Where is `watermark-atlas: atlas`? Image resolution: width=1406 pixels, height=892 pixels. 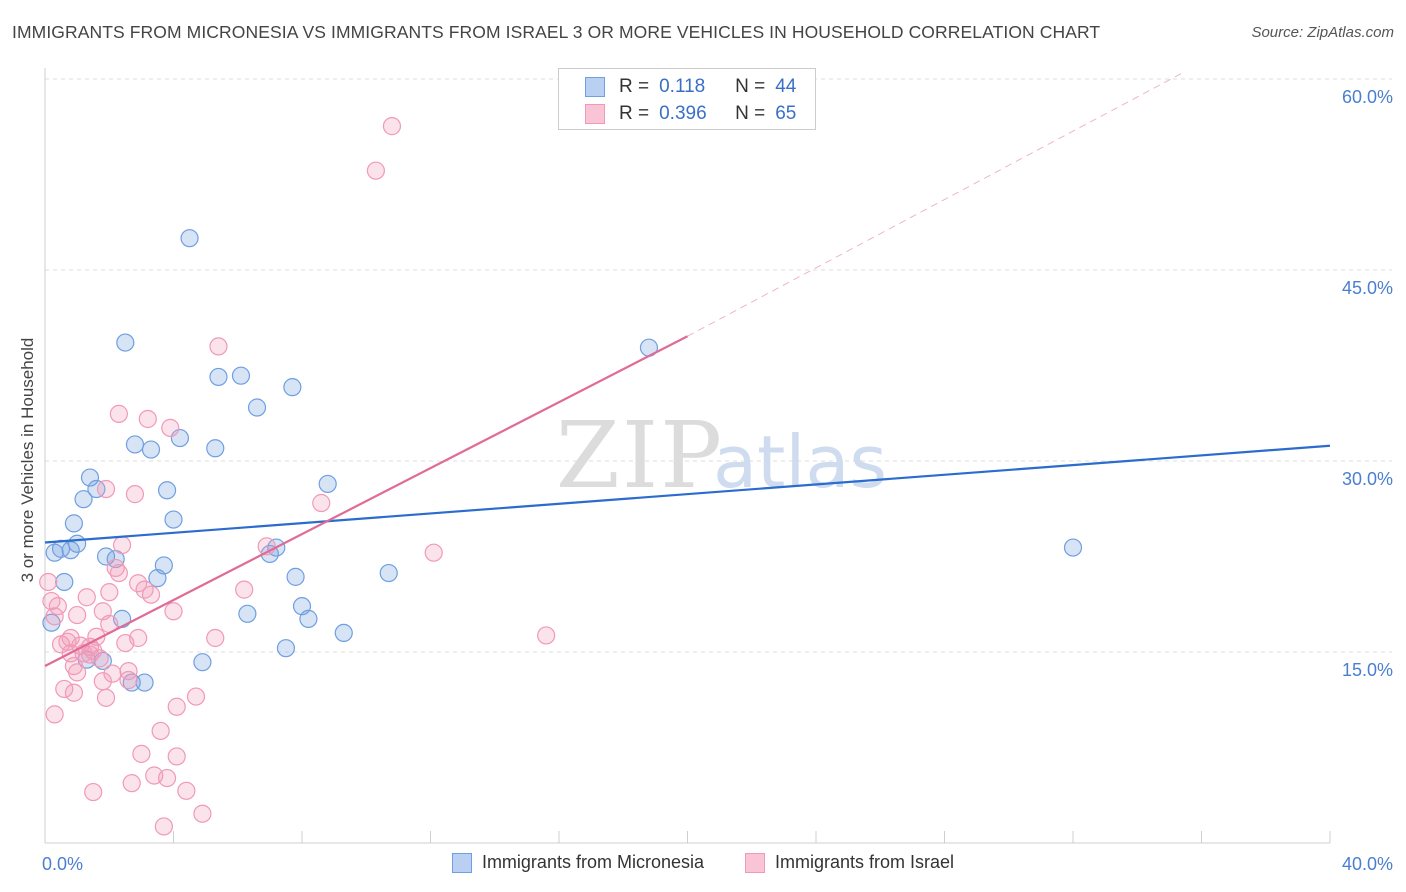
watermark-atlas: atlas is located at coordinates (800, 462).